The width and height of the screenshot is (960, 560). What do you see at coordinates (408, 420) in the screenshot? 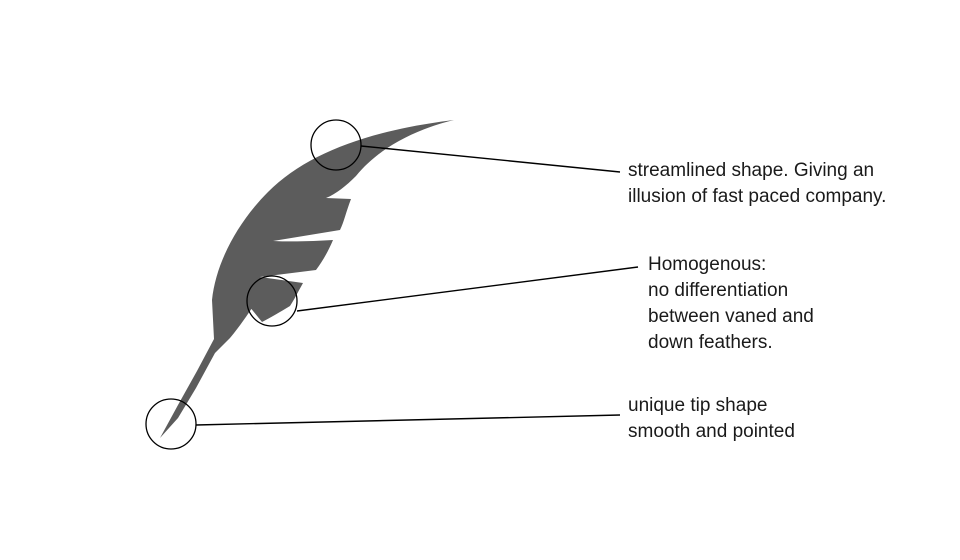
I see `leader-line-tip` at bounding box center [408, 420].